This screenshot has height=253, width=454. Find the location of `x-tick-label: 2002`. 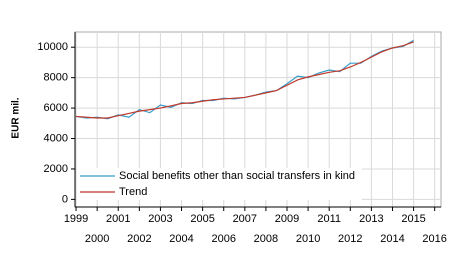

x-tick-label: 2002 is located at coordinates (139, 239).